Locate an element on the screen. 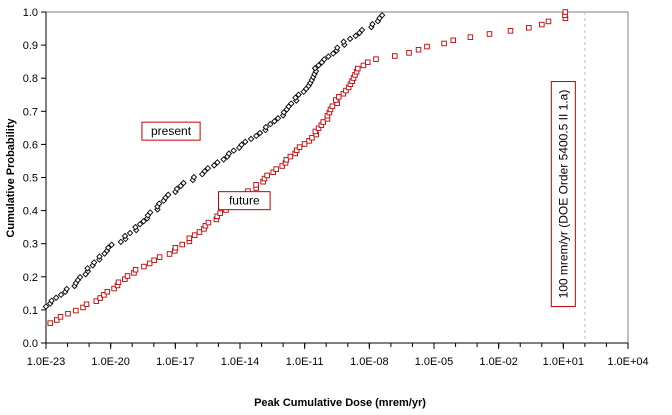 This screenshot has height=415, width=672. annotation-present-box is located at coordinates (171, 131).